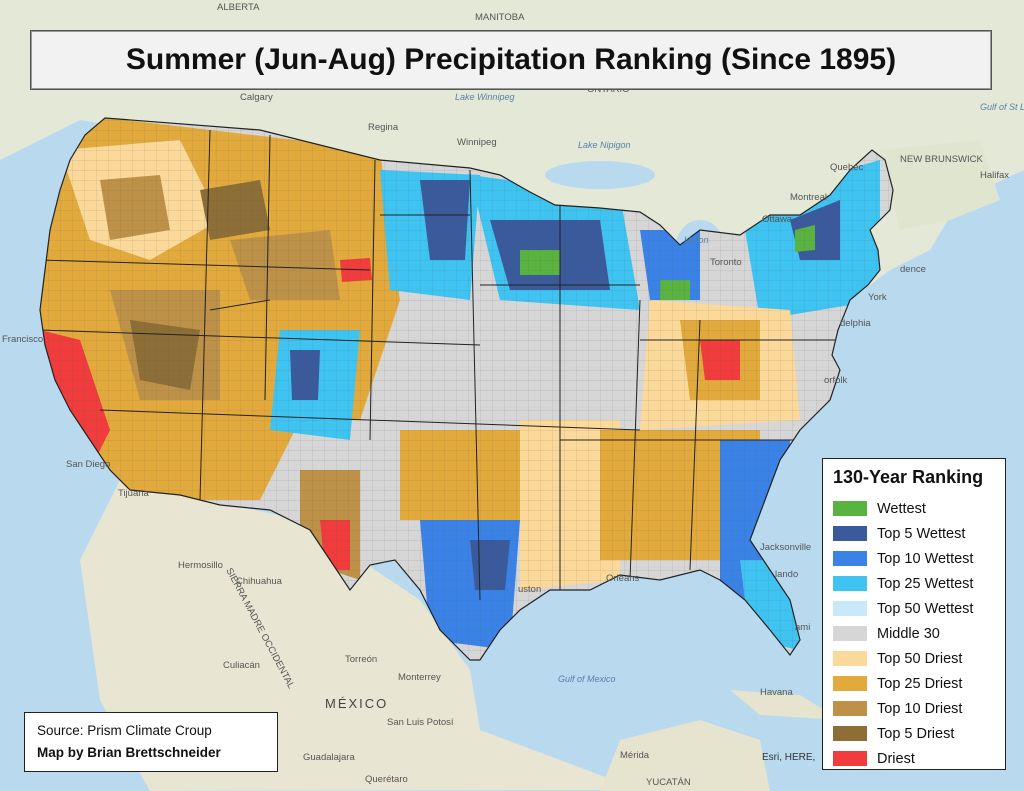  Describe the element at coordinates (623, 578) in the screenshot. I see `place-label: Orleans` at that location.